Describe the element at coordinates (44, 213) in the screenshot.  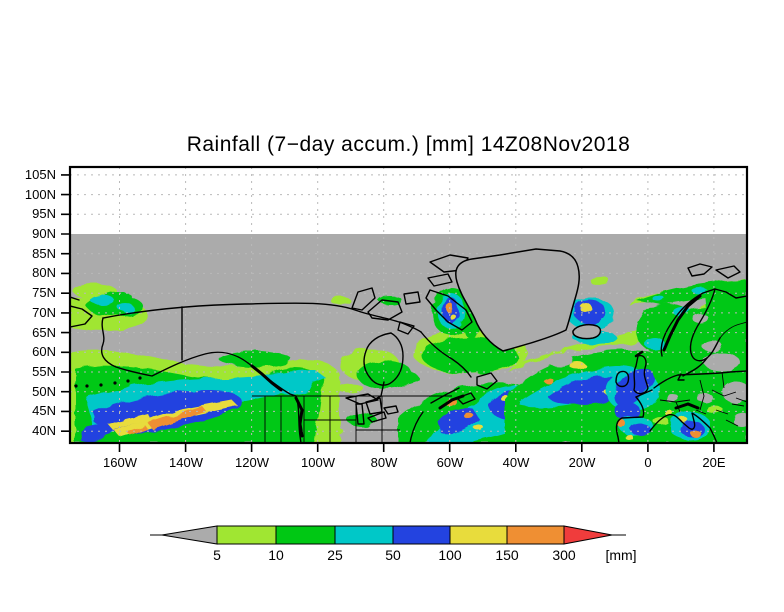
I see `y-tick-label: 95N` at that location.